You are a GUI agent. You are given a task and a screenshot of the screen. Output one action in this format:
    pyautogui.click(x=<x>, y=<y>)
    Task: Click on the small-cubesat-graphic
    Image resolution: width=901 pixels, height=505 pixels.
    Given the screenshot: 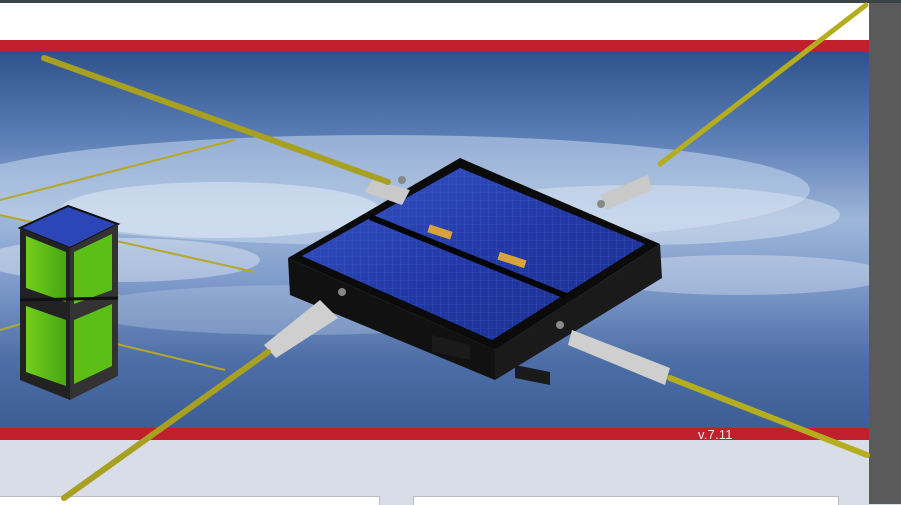 What is the action you would take?
    pyautogui.click(x=69, y=302)
    